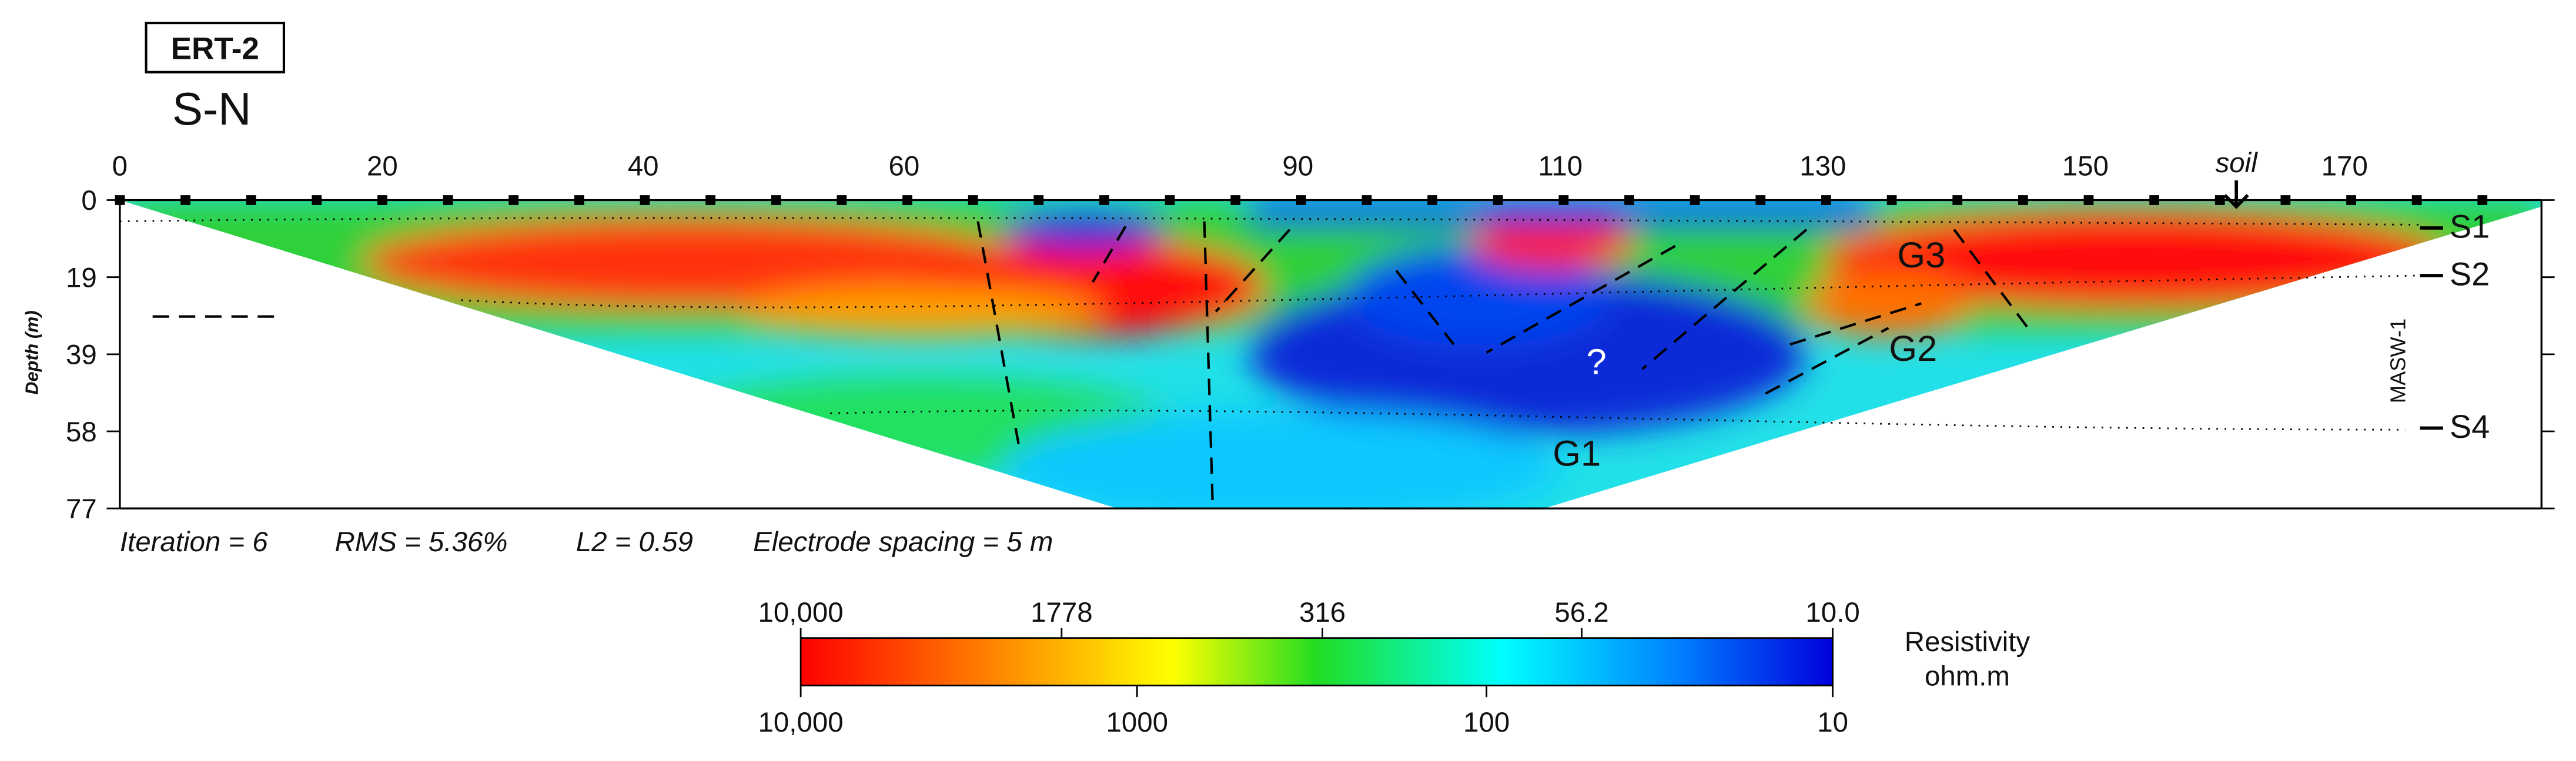 The width and height of the screenshot is (2576, 761). I want to click on x-tick-label: 170, so click(2344, 166).